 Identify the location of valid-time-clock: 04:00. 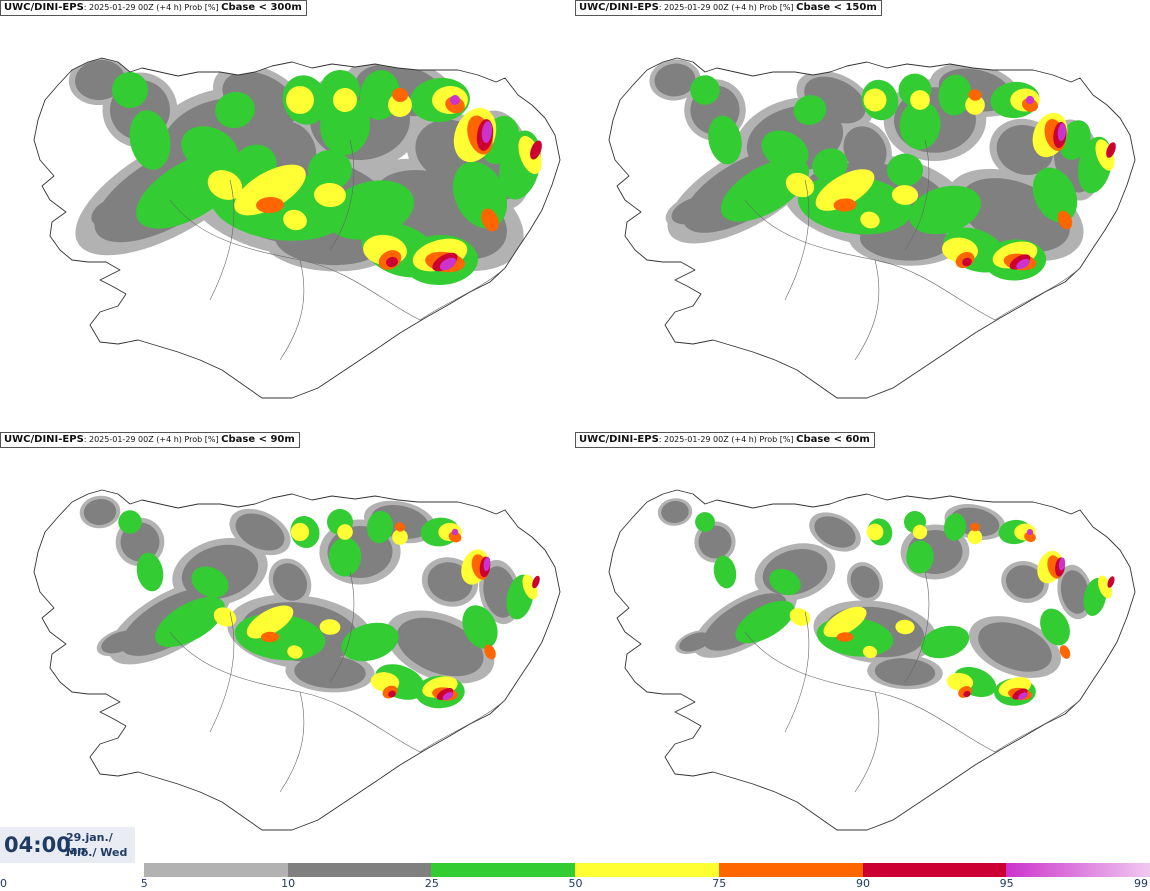
(37, 845).